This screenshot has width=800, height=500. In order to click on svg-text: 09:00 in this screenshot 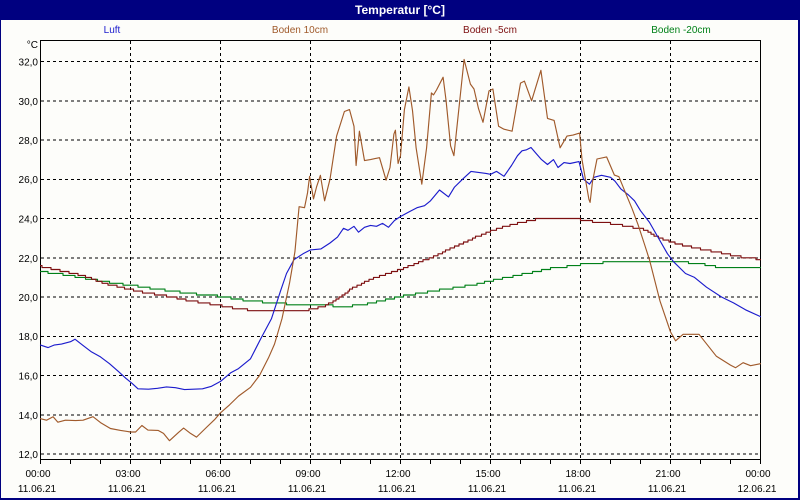, I will do `click(307, 474)`.